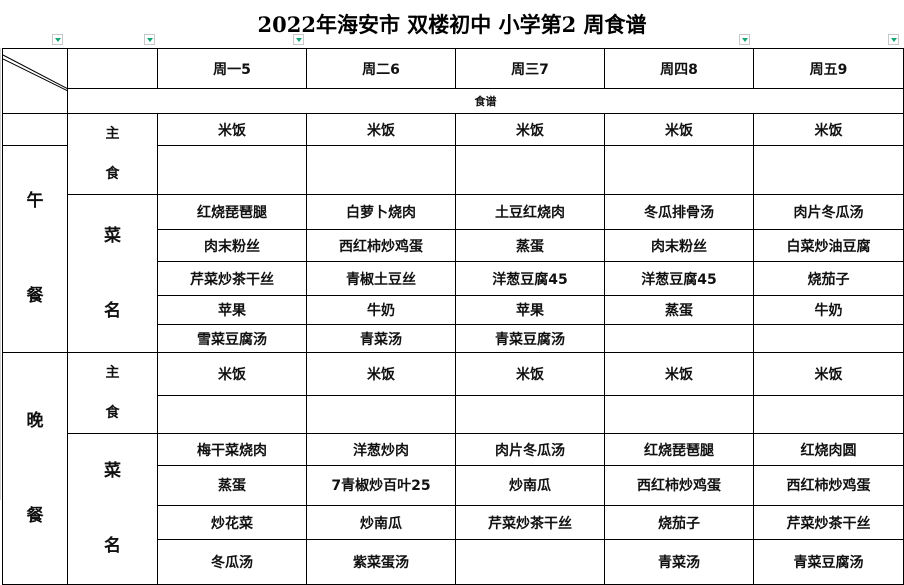 The height and width of the screenshot is (585, 904). I want to click on dinner-dish-cell, so click(530, 562).